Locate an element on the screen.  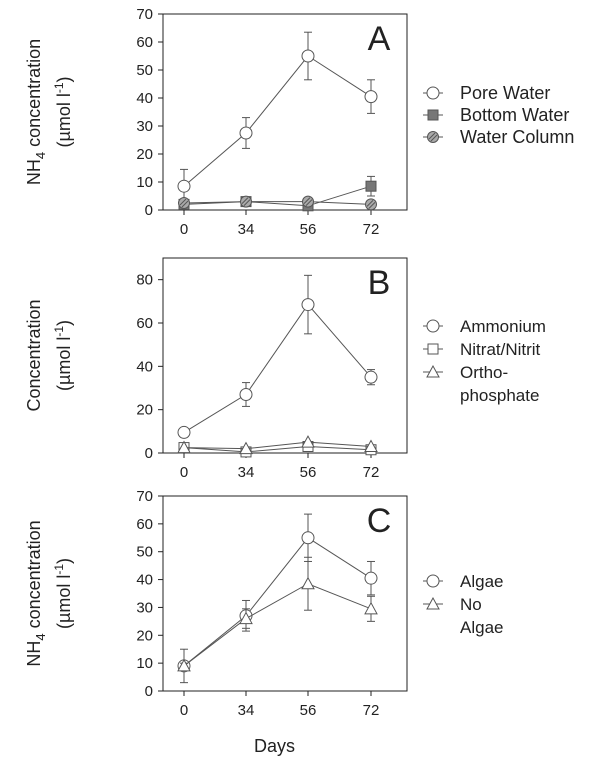
y-tick-label: 70 is located at coordinates (144, 496).